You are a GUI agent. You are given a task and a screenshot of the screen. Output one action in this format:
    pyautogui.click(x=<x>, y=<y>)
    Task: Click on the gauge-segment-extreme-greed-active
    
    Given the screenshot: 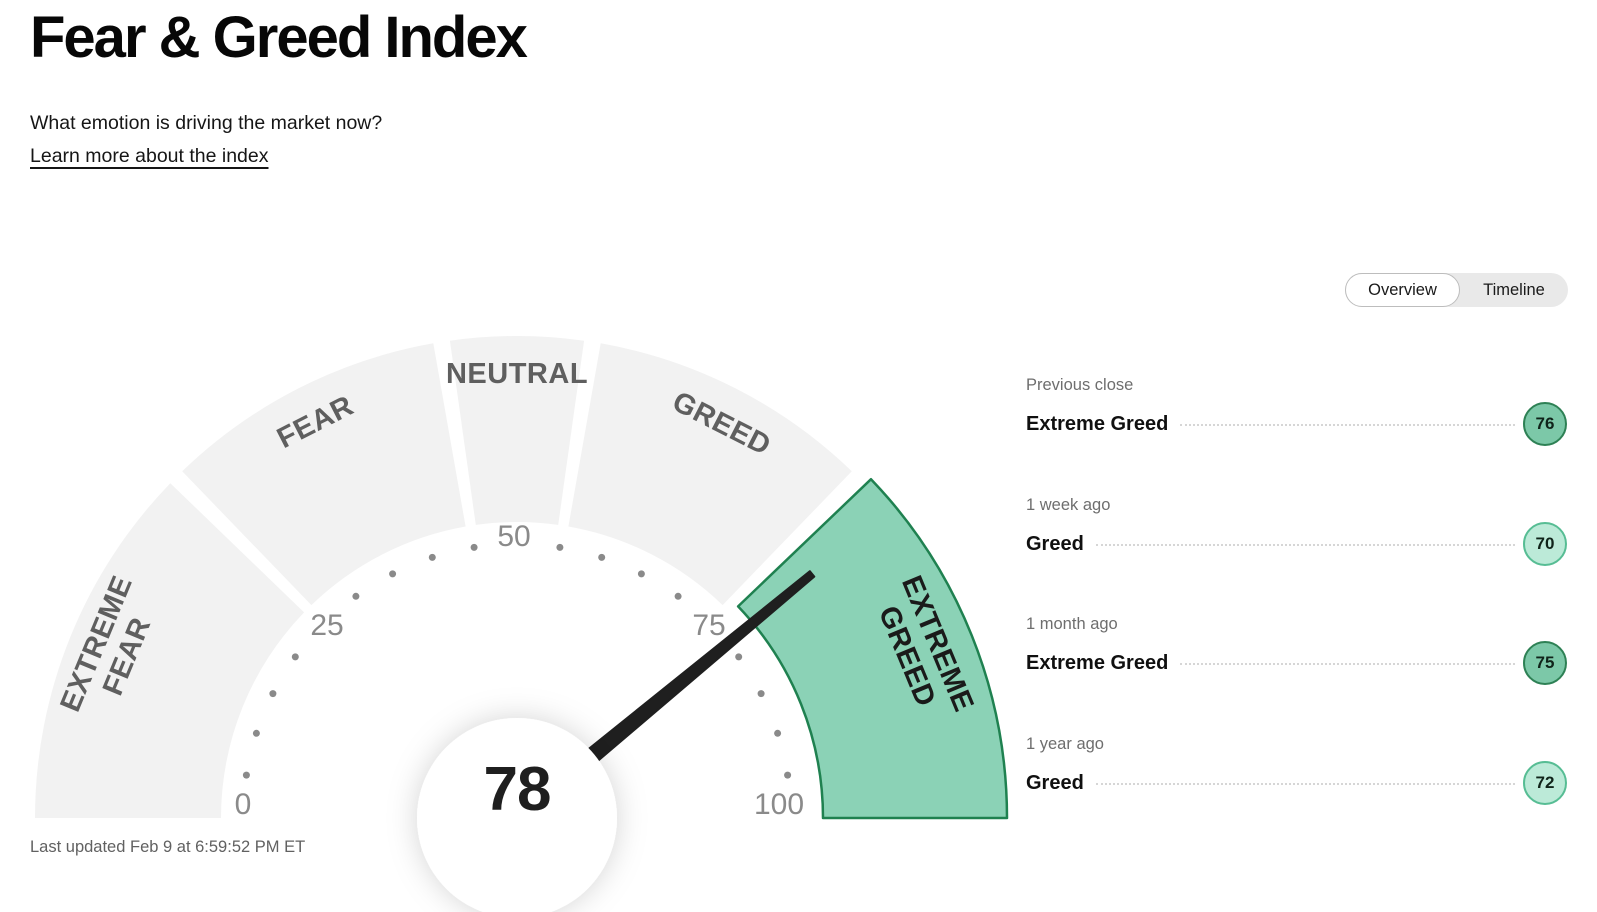 What is the action you would take?
    pyautogui.click(x=872, y=648)
    